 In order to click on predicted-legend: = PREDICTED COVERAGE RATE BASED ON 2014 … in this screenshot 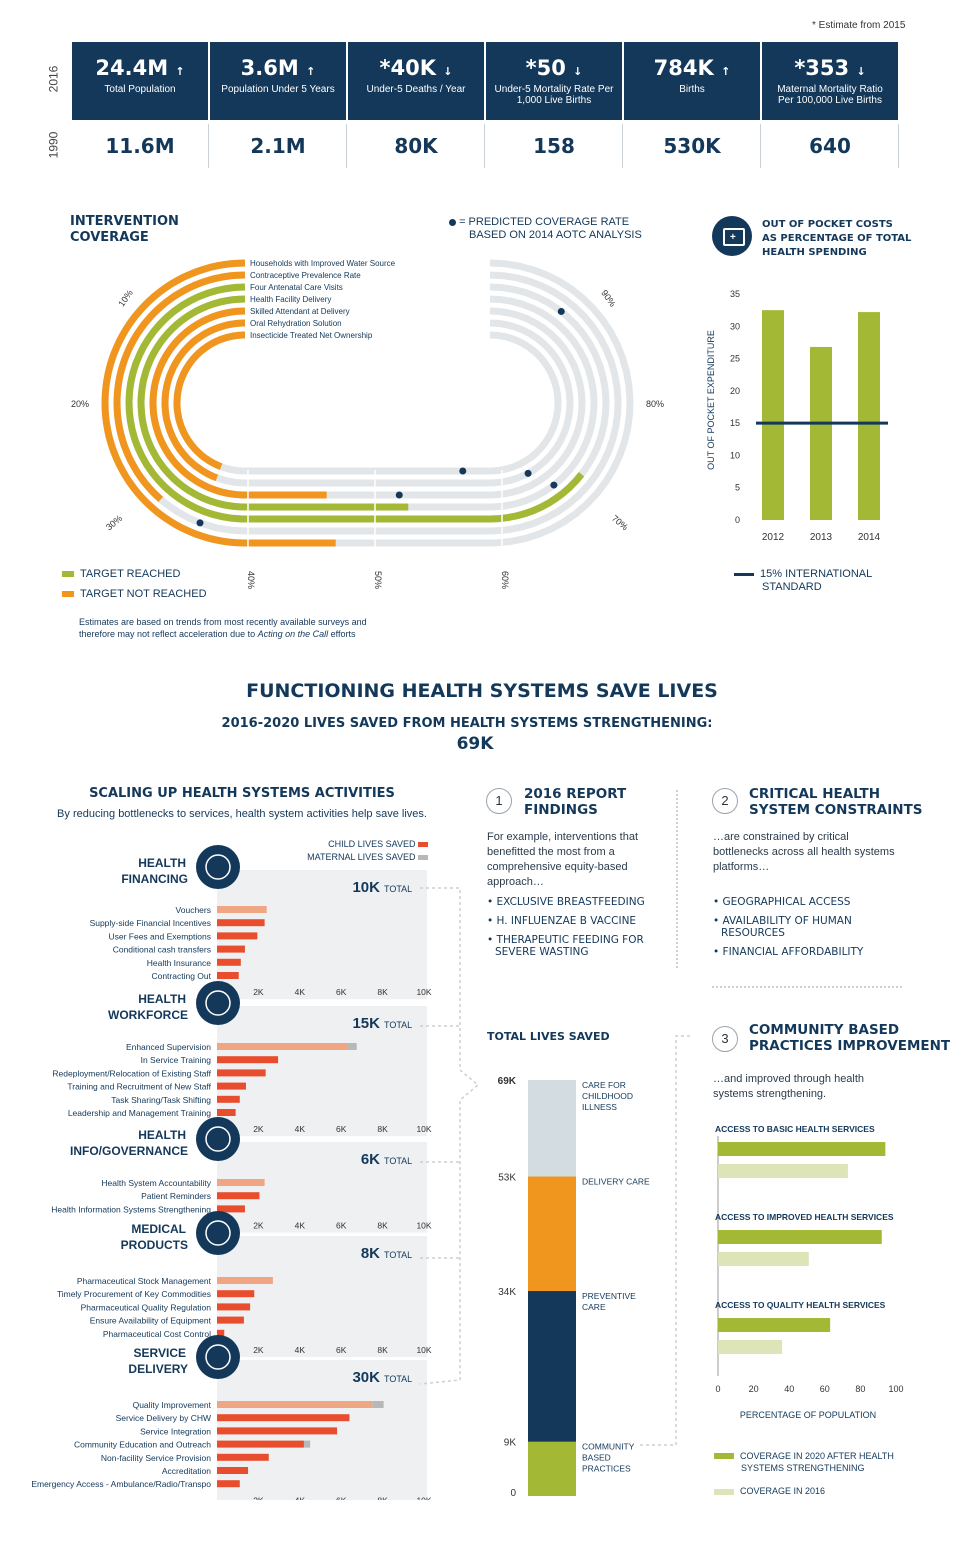, I will do `click(545, 229)`.